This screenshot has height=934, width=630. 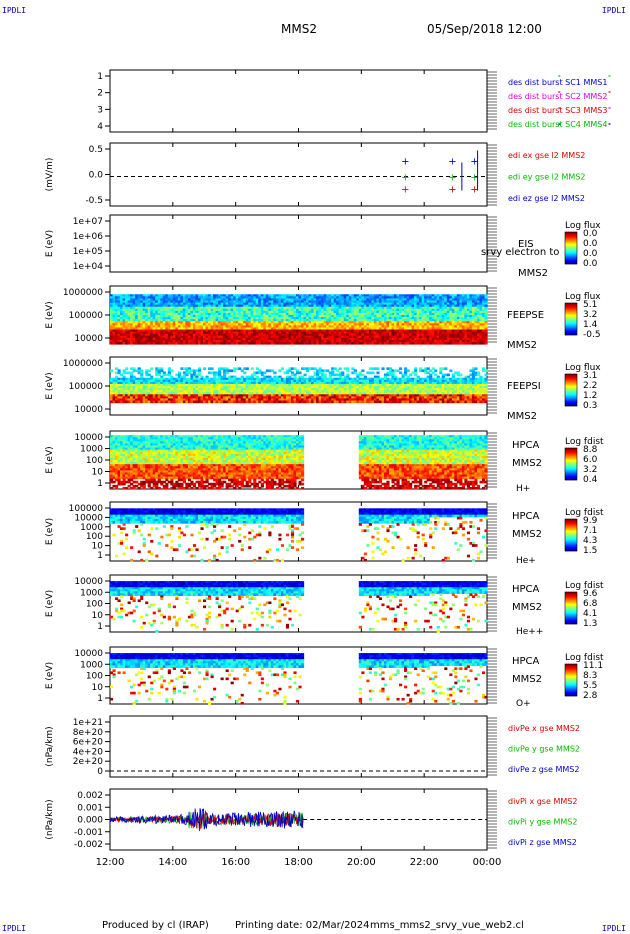 What do you see at coordinates (452, 178) in the screenshot?
I see `edi-ey-point: +` at bounding box center [452, 178].